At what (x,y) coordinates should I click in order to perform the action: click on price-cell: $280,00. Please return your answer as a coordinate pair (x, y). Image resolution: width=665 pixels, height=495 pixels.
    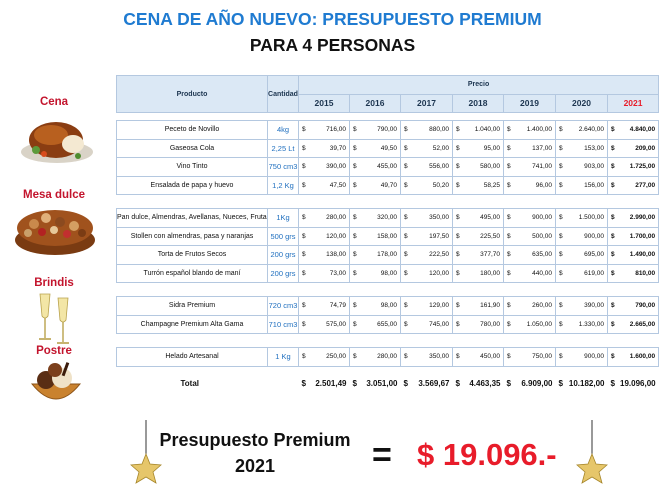
    Looking at the image, I should click on (375, 357).